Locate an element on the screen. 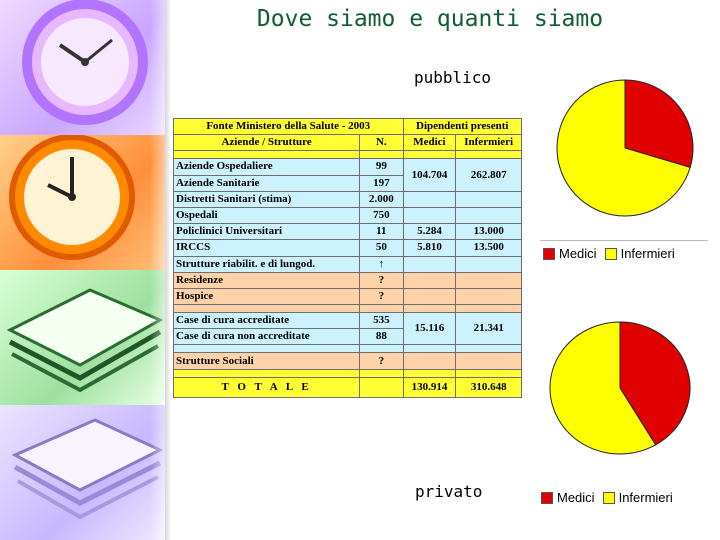  row-name: Aziende Sanitarie is located at coordinates (266, 183).